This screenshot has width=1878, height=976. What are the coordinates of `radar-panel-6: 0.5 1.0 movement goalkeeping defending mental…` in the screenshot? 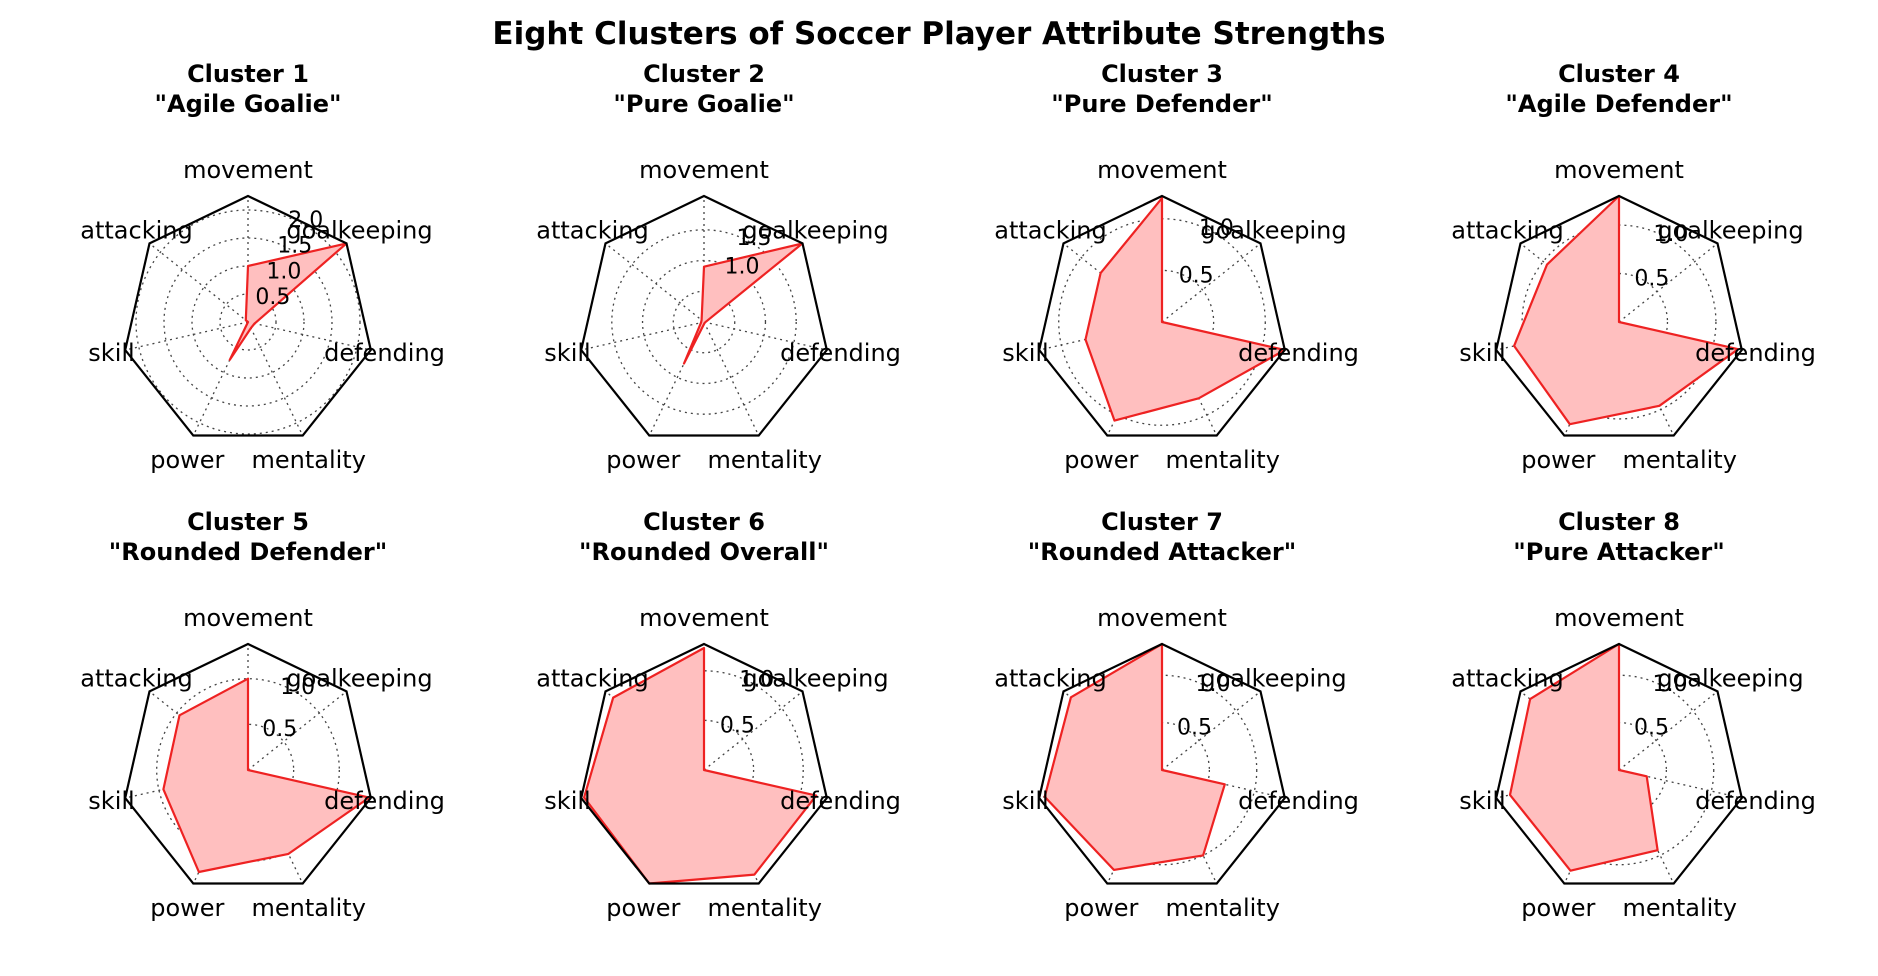 It's located at (718, 715).